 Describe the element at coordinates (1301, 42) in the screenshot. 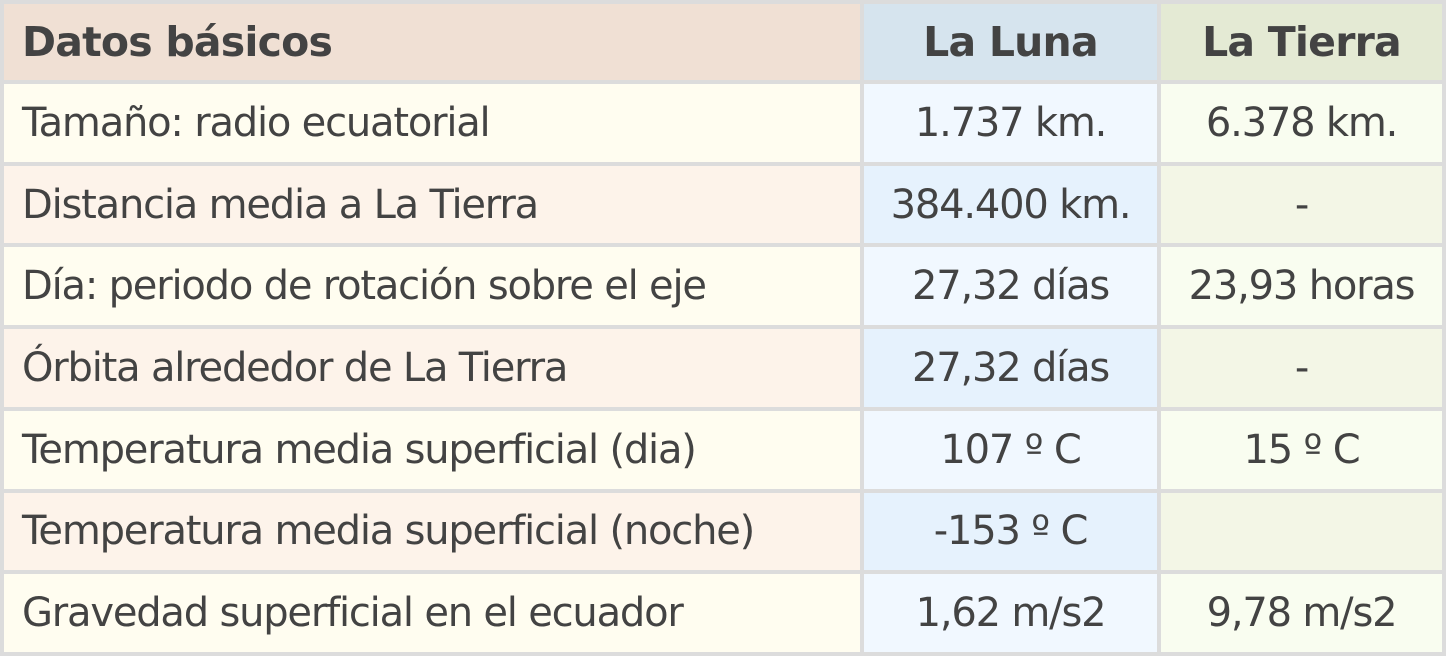

I see `header-la-tierra: La Tierra` at that location.